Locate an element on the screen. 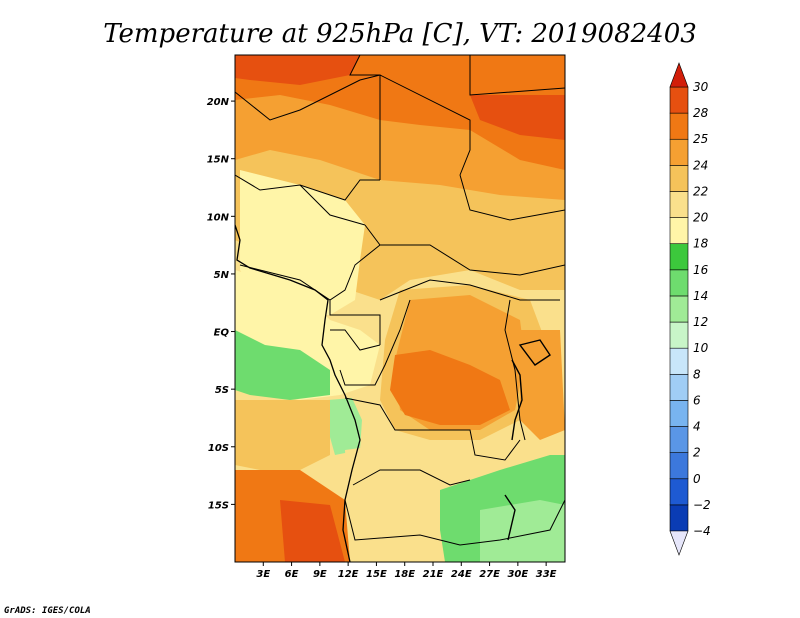 The image size is (800, 618). coastline is located at coordinates (298, 393).